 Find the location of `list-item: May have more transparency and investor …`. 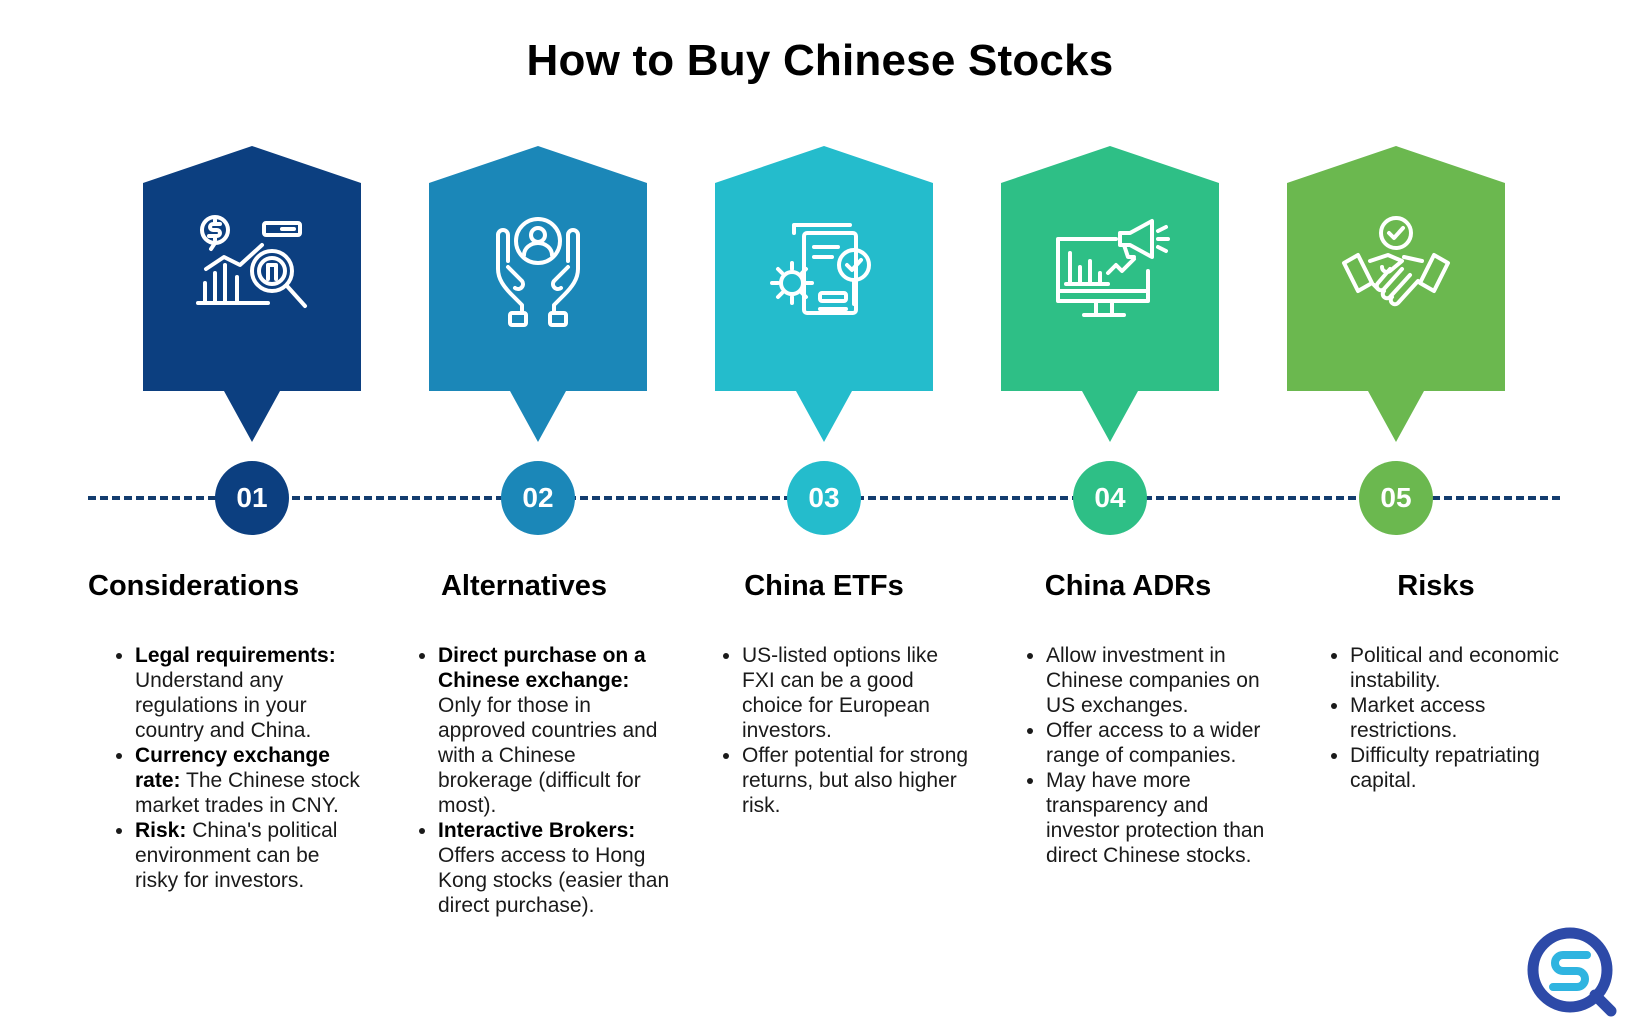

list-item: May have more transparency and investor … is located at coordinates (1162, 818).